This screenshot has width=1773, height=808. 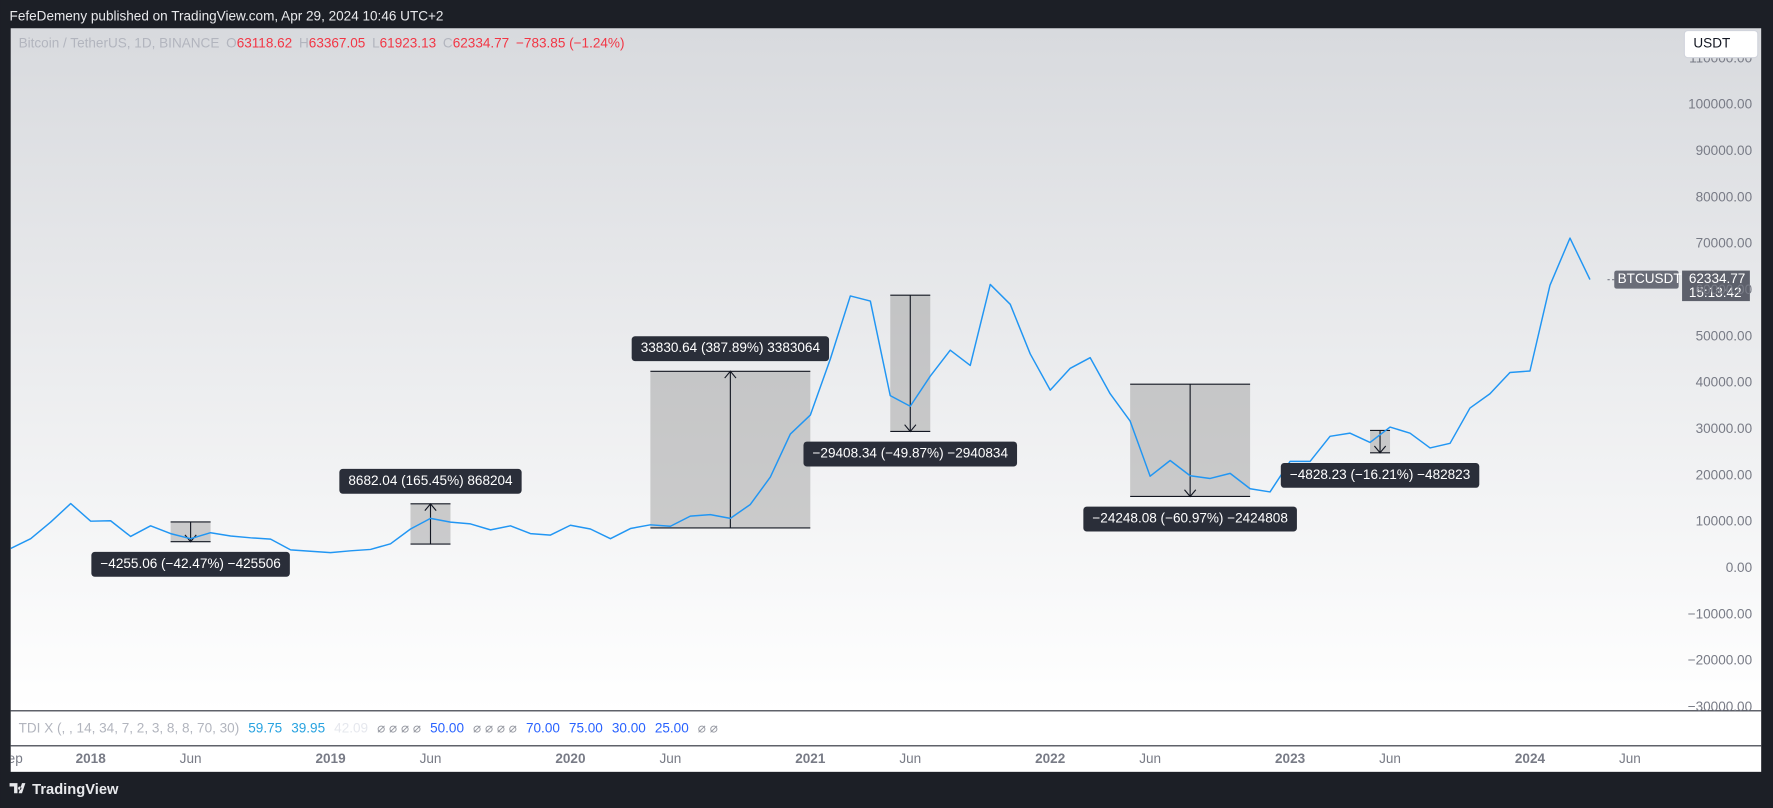 What do you see at coordinates (11, 758) in the screenshot?
I see `x-tick-label: Sep` at bounding box center [11, 758].